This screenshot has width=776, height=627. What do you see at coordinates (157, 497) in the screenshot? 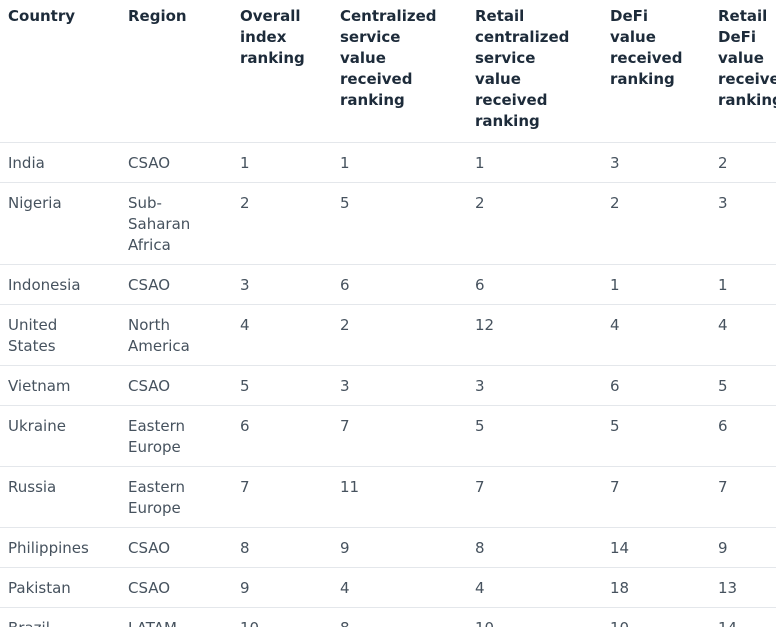
I see `cell-text: Eastern Europe` at bounding box center [157, 497].